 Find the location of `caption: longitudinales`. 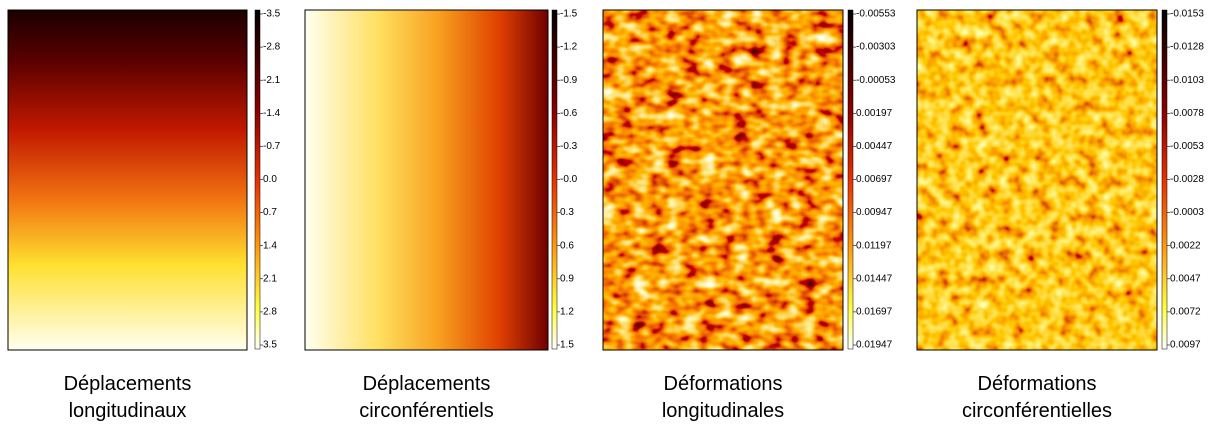

caption: longitudinales is located at coordinates (723, 411).